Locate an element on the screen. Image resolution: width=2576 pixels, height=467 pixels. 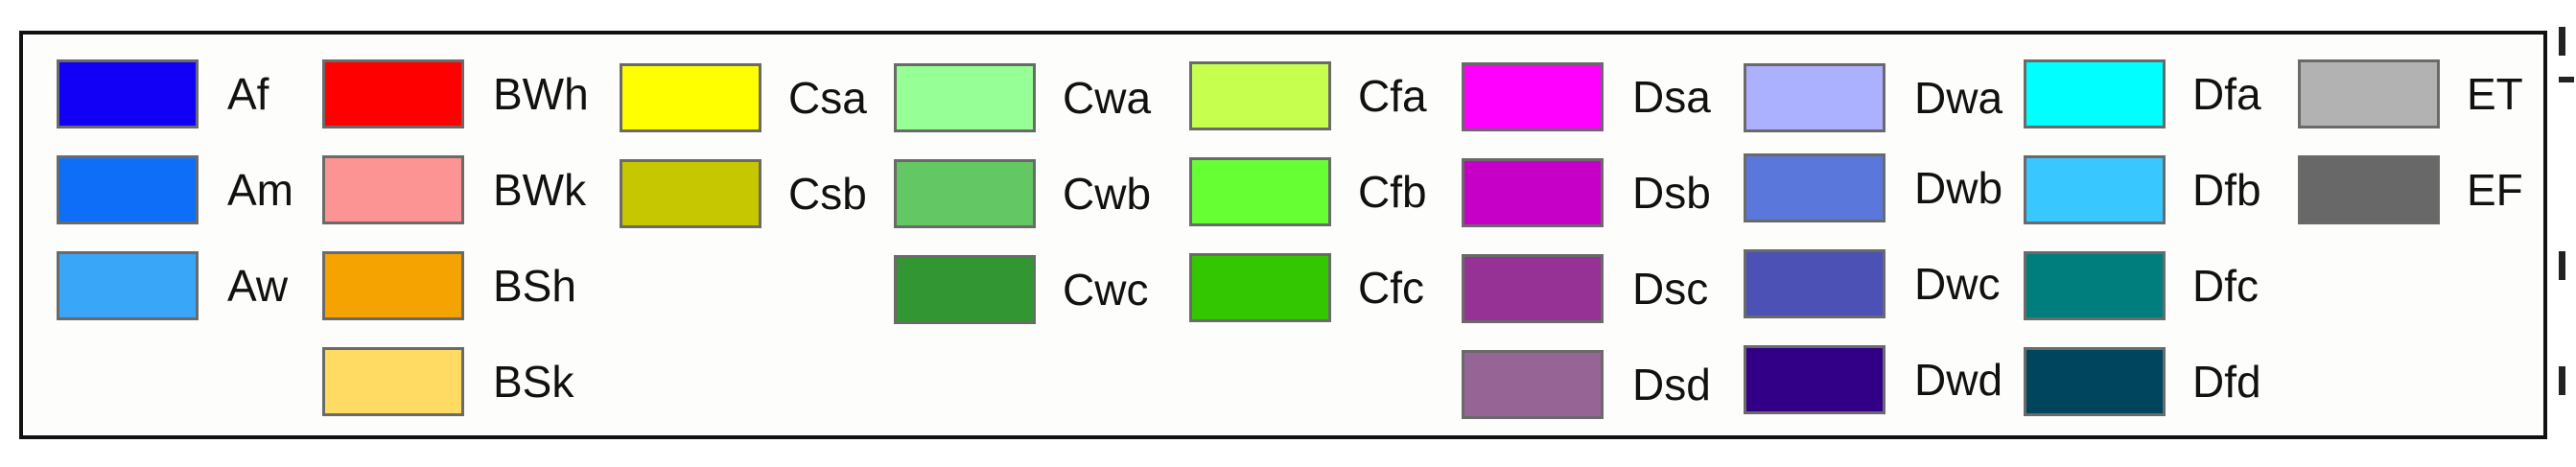
legend-swatch-bwk is located at coordinates (393, 189).